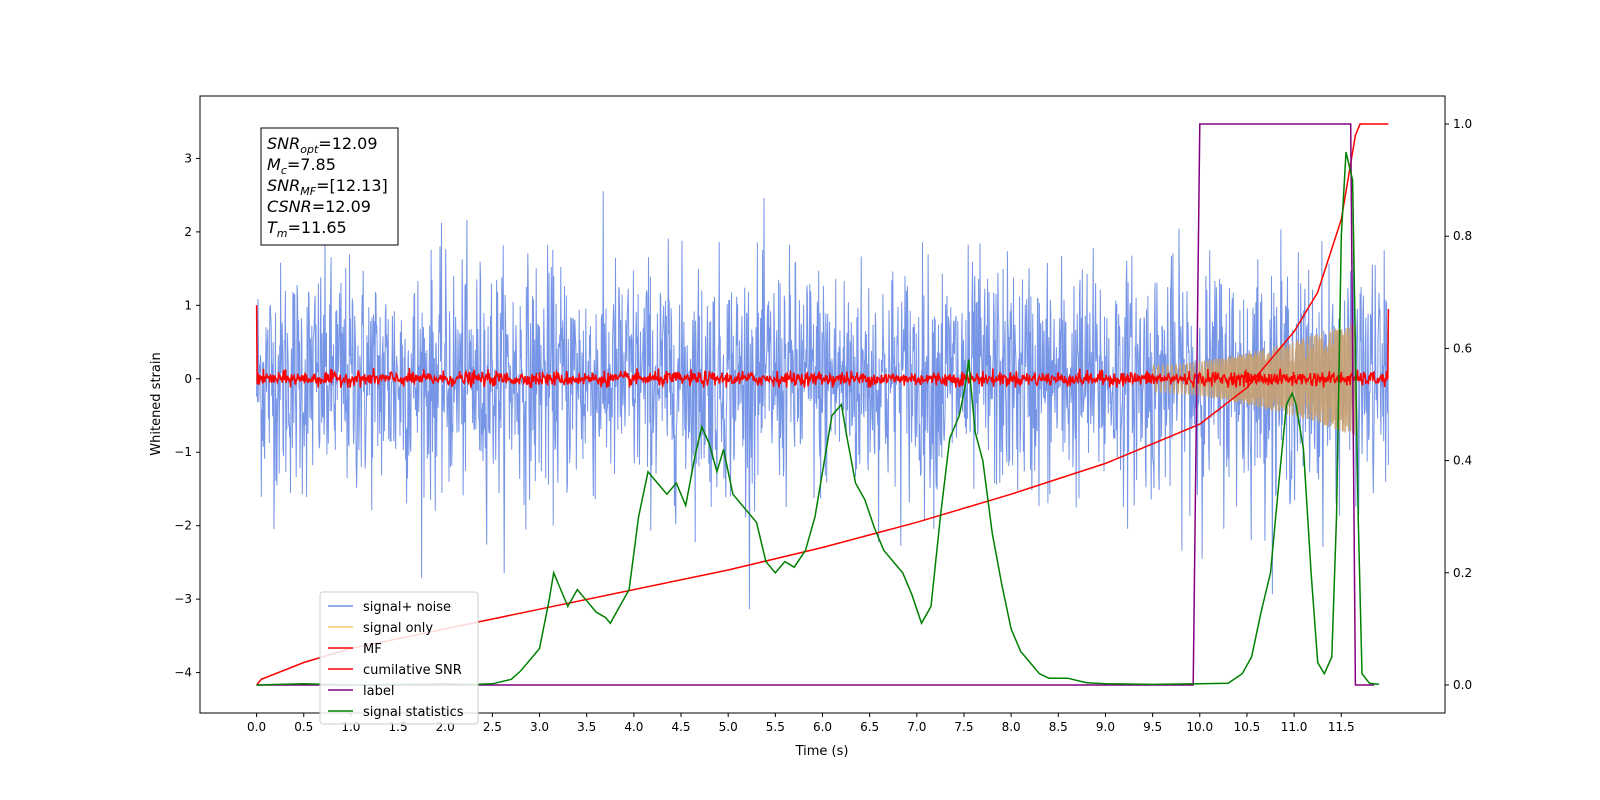 The width and height of the screenshot is (1600, 800). Describe the element at coordinates (822, 347) in the screenshot. I see `series-mf` at that location.